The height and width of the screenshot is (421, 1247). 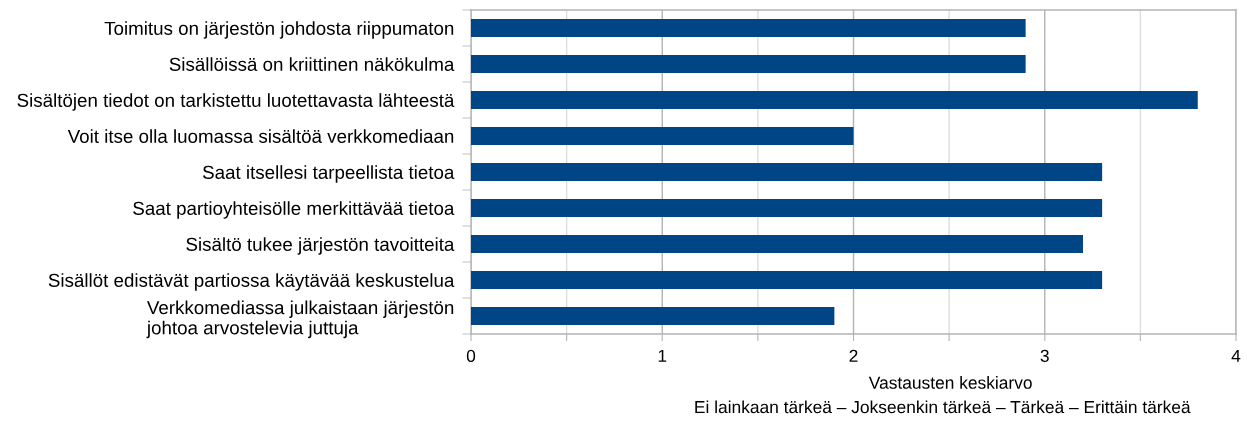 What do you see at coordinates (279, 30) in the screenshot?
I see `y-tick-label: Toimitus on järjestön johdosta riippumaton` at bounding box center [279, 30].